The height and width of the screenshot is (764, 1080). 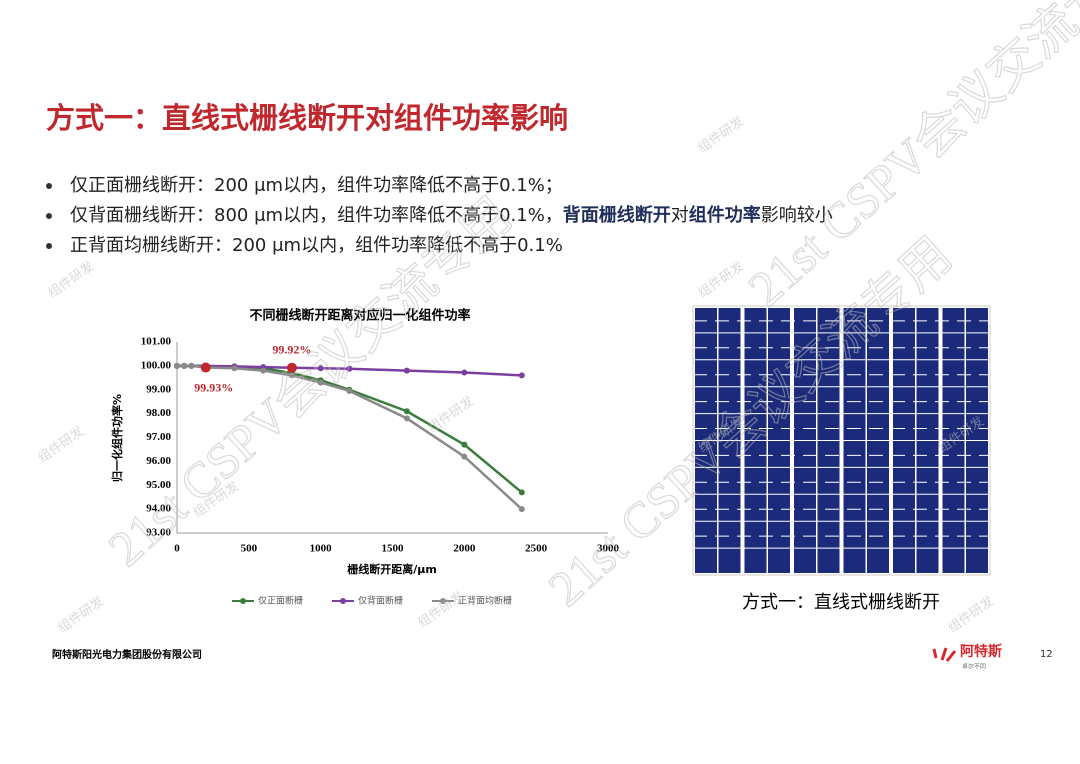 I want to click on bullet-segment: 对, so click(x=680, y=215).